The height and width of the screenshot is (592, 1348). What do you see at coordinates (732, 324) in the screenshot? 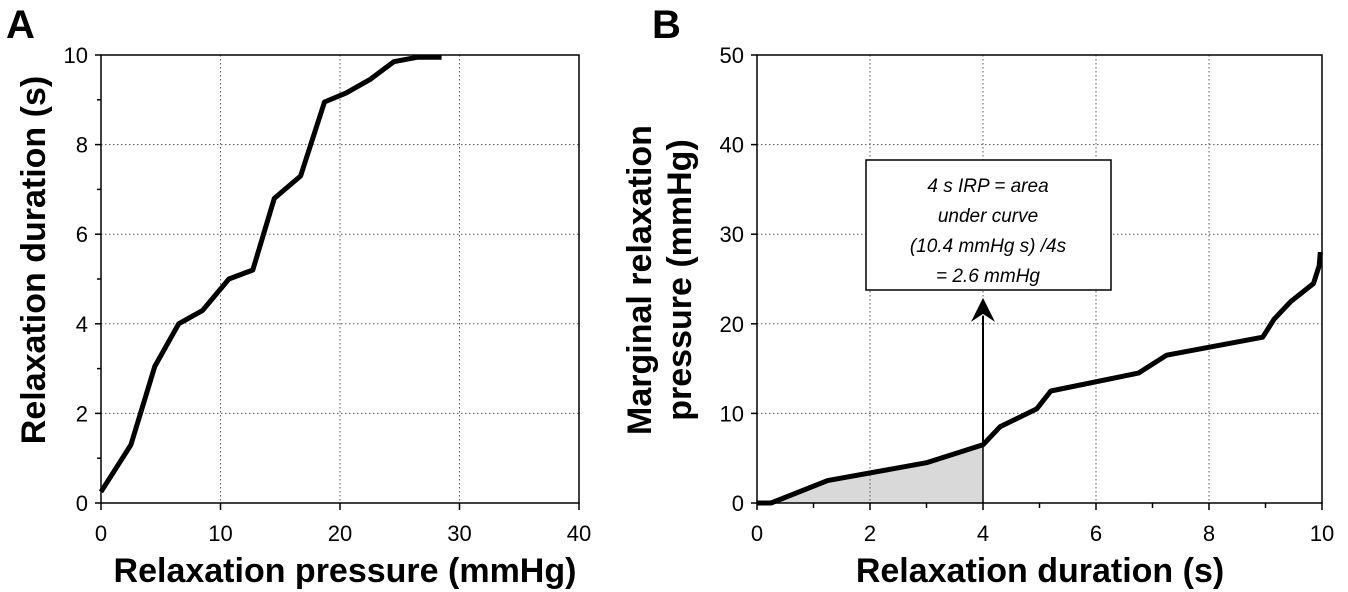
I see `panel-b-ytick-label: 20` at bounding box center [732, 324].